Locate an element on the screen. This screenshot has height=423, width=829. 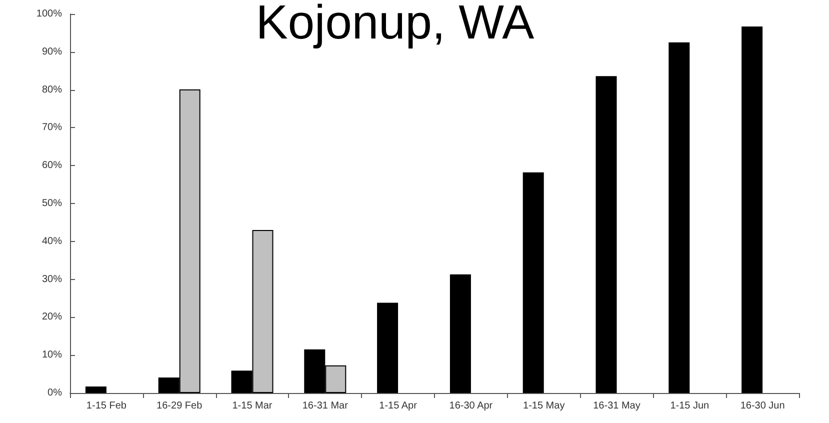
y-tick-label: 0% is located at coordinates (55, 393).